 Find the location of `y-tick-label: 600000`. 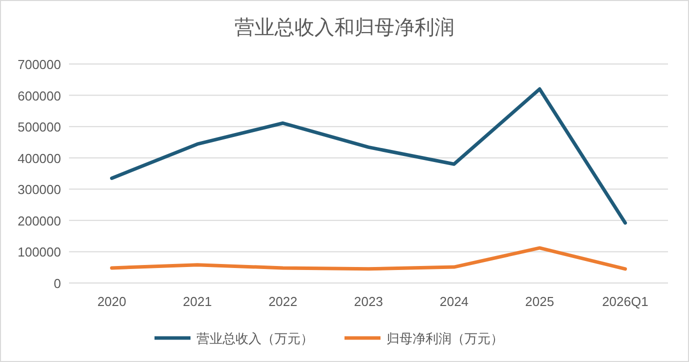

y-tick-label: 600000 is located at coordinates (39, 96).